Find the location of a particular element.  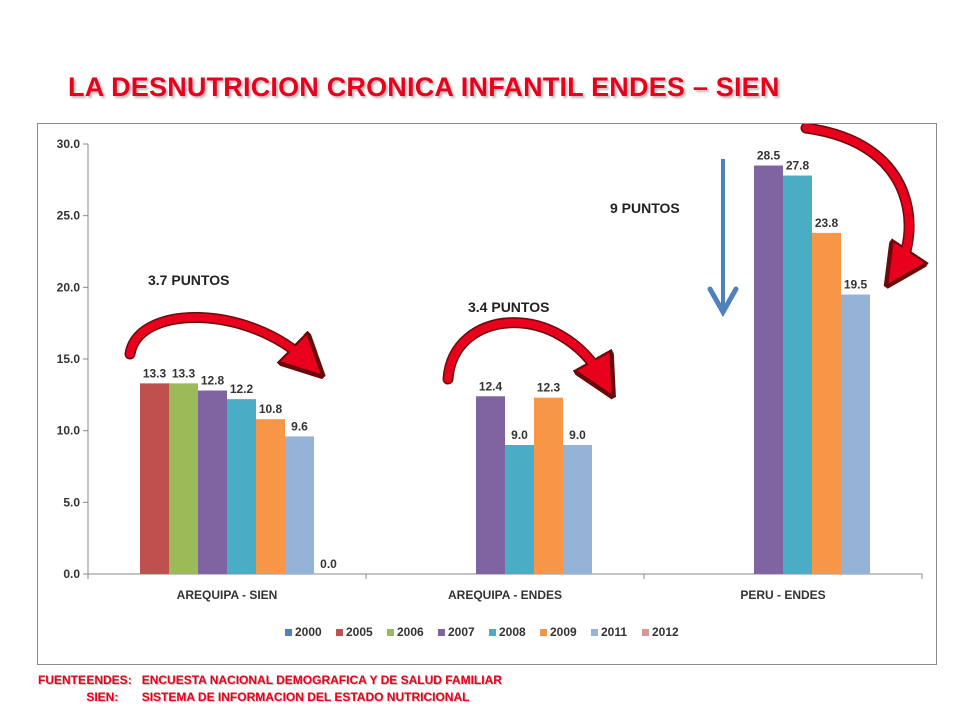

annotation-3-4-puntos: 3.4 PUNTOS is located at coordinates (508, 307).